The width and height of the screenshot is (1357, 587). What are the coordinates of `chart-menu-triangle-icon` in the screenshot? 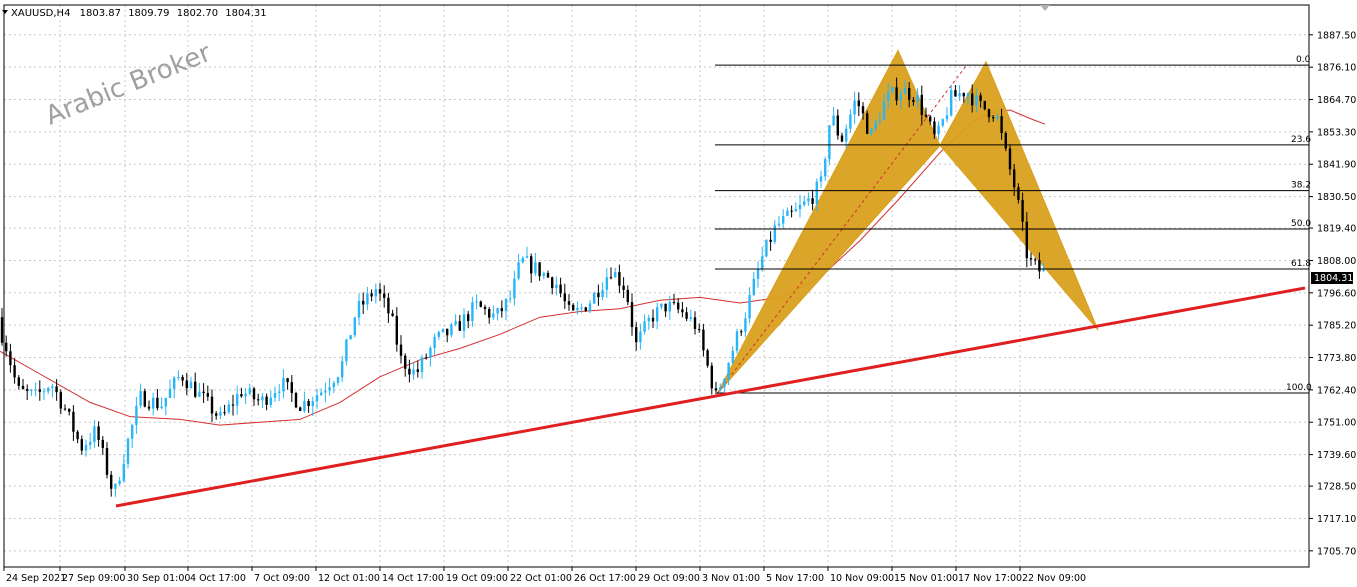 It's located at (5, 12).